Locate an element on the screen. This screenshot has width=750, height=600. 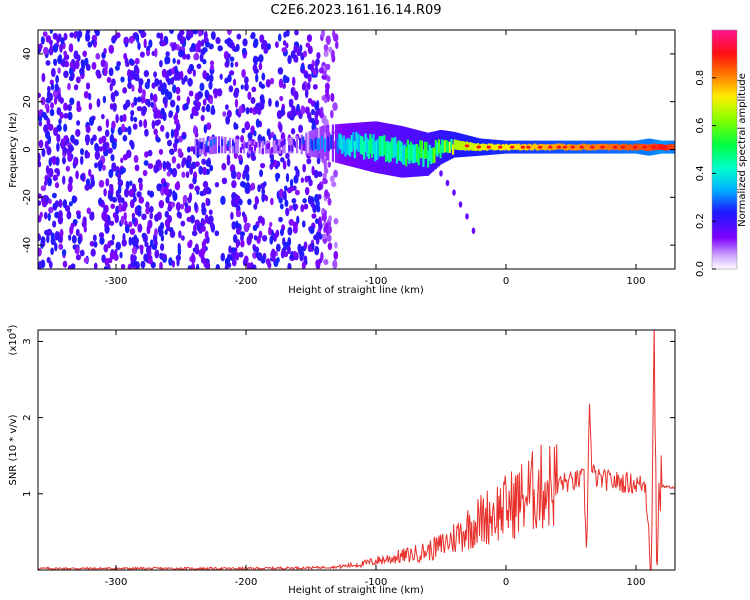
spectrogram-y-label: Frequency (Hz) is located at coordinates (13, 150).